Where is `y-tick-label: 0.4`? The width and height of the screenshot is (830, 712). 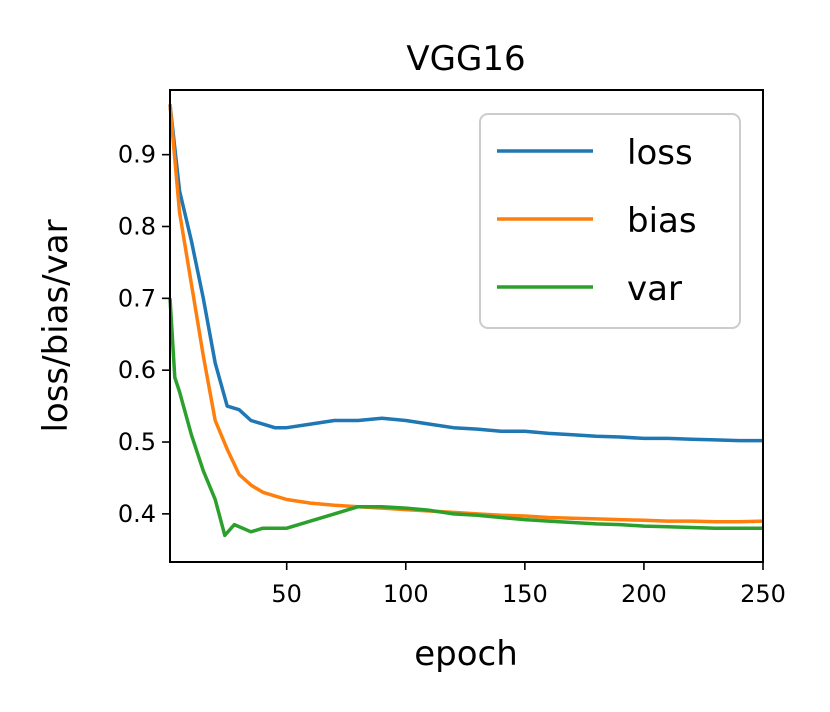
y-tick-label: 0.4 is located at coordinates (137, 514).